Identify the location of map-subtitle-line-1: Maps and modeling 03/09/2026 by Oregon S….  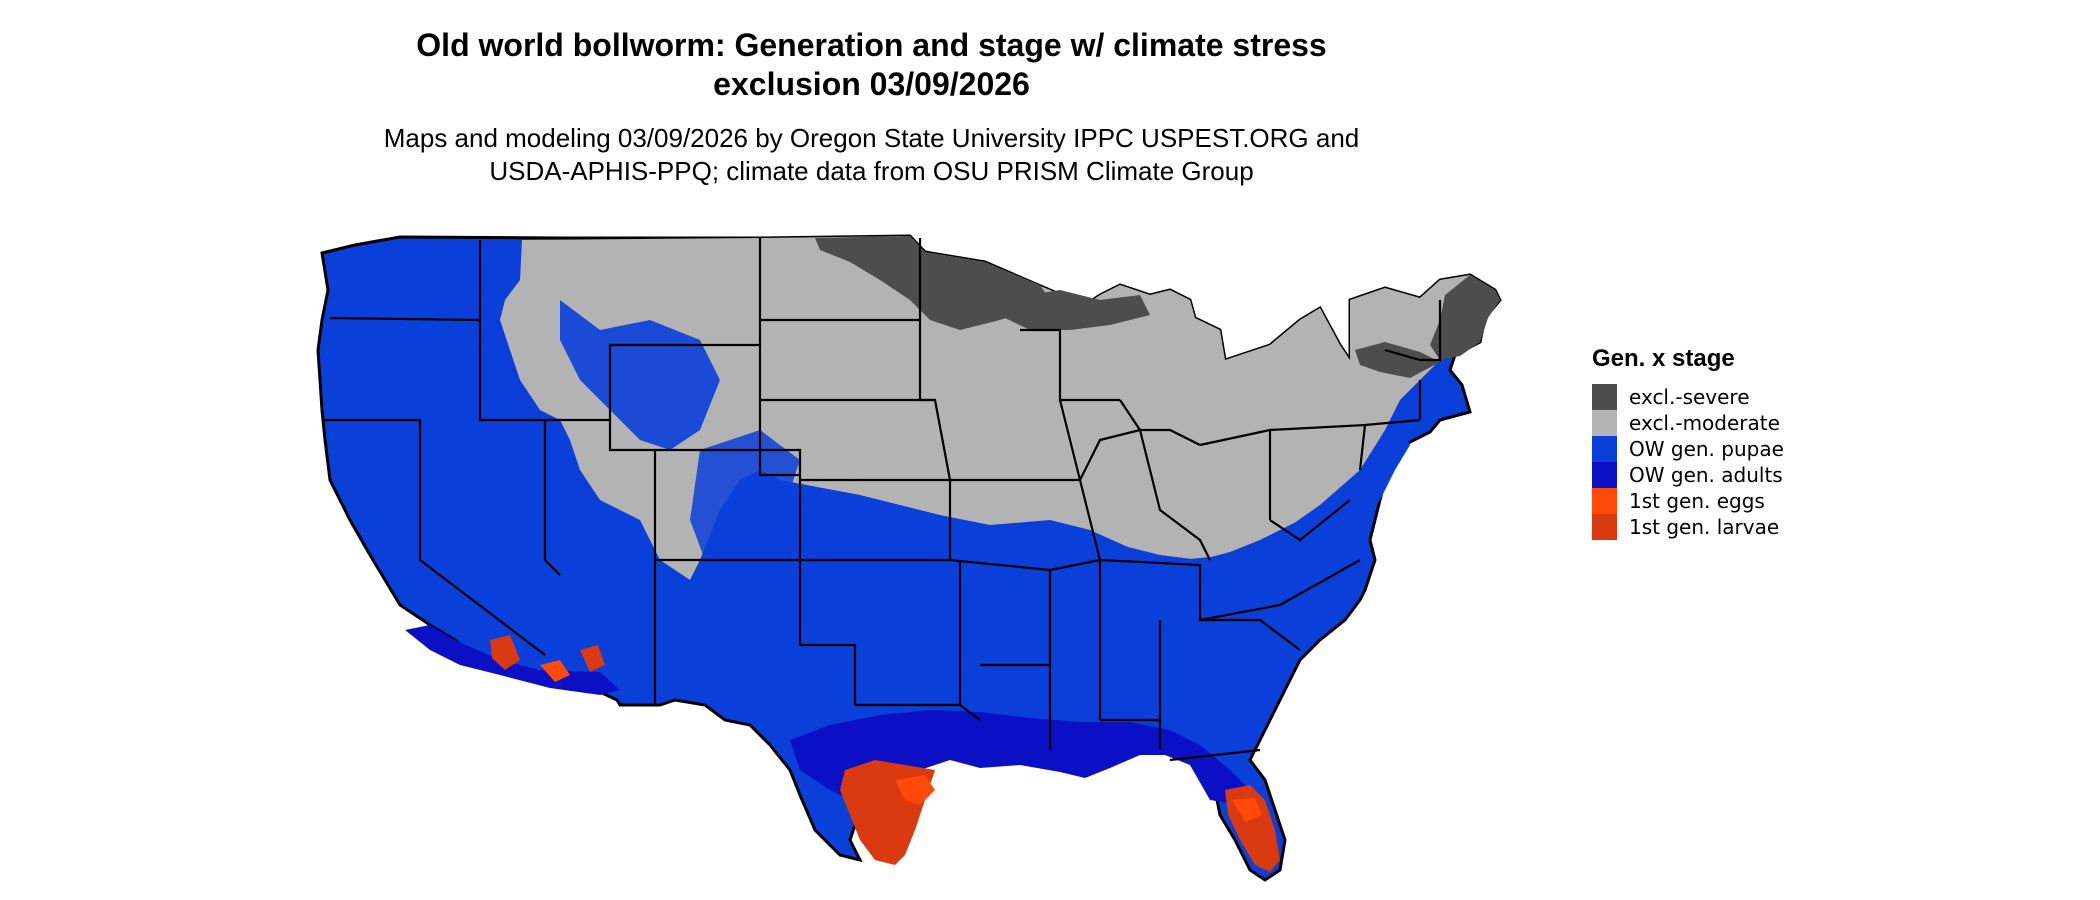
(871, 138).